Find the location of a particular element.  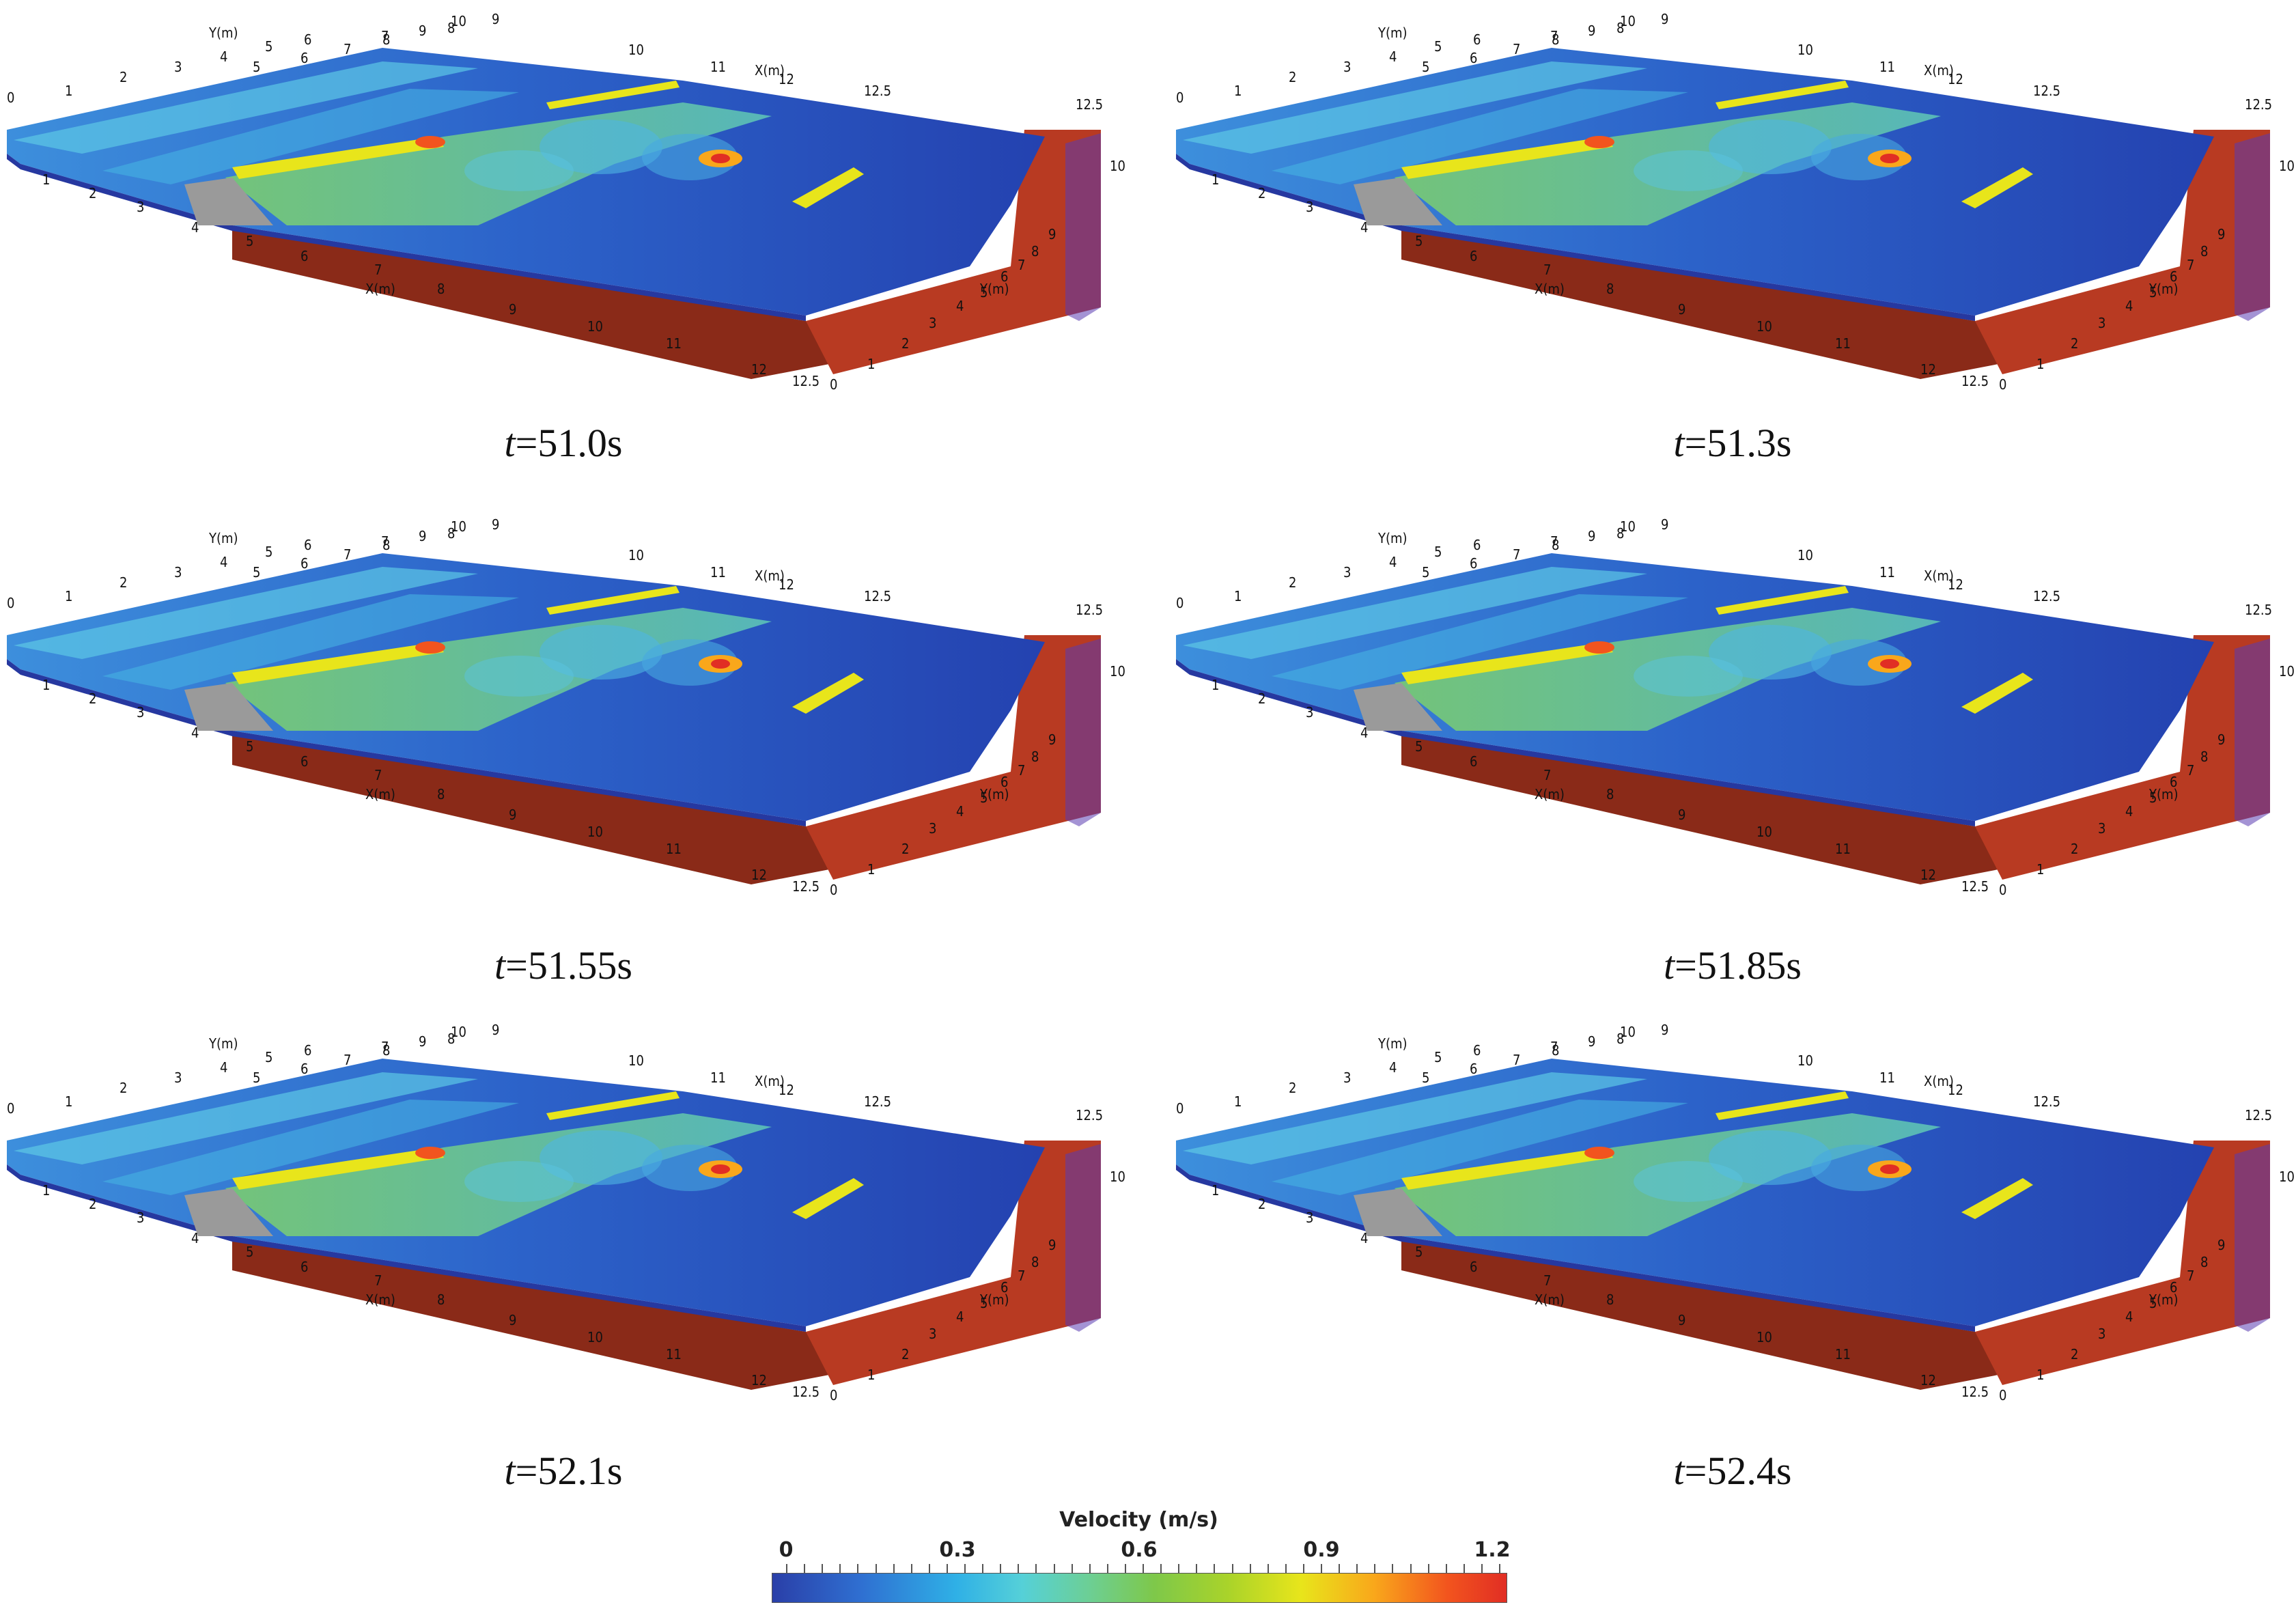

y-tick-right: 6 is located at coordinates (2173, 276).